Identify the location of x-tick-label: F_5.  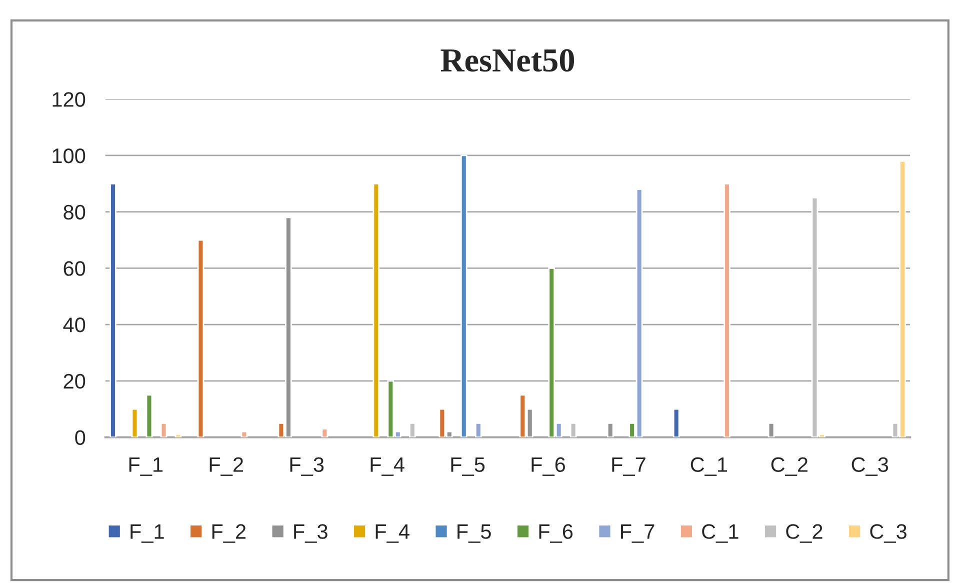
(468, 466).